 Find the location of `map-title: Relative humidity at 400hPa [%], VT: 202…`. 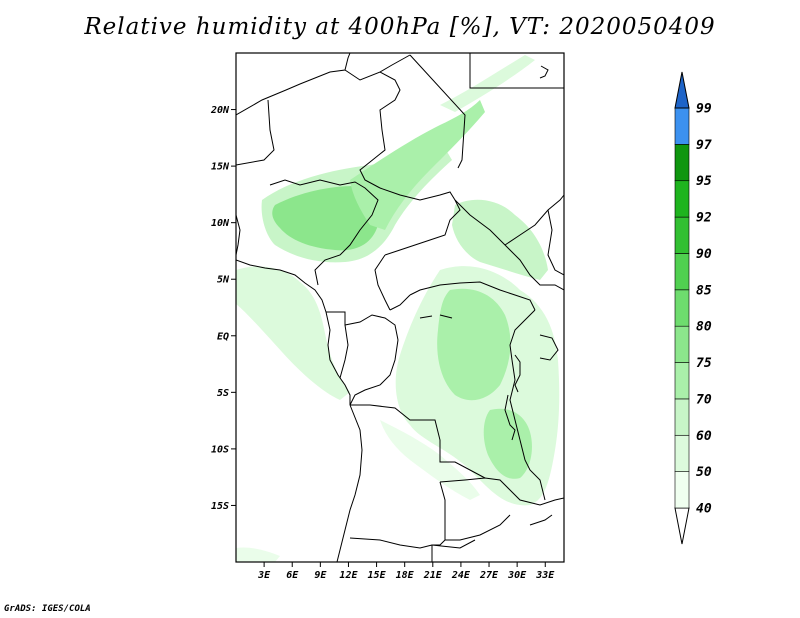

map-title: Relative humidity at 400hPa [%], VT: 202… is located at coordinates (400, 27).